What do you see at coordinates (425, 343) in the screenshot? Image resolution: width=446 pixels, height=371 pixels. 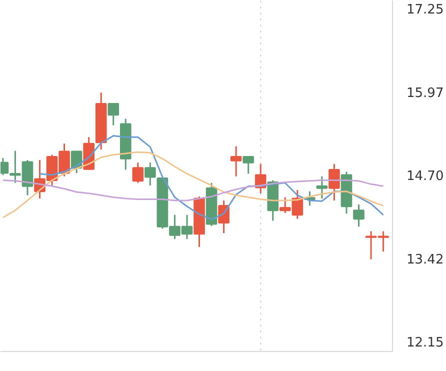 I see `y-tick-label: 12.15` at bounding box center [425, 343].